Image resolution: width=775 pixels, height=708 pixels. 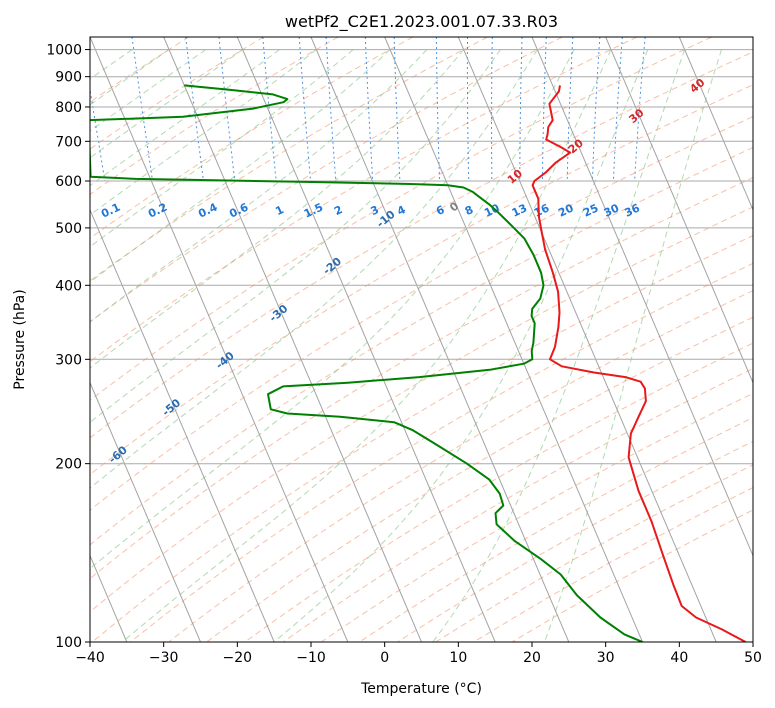 I want to click on mixing-ratio-label: 0.4, so click(x=207, y=210).